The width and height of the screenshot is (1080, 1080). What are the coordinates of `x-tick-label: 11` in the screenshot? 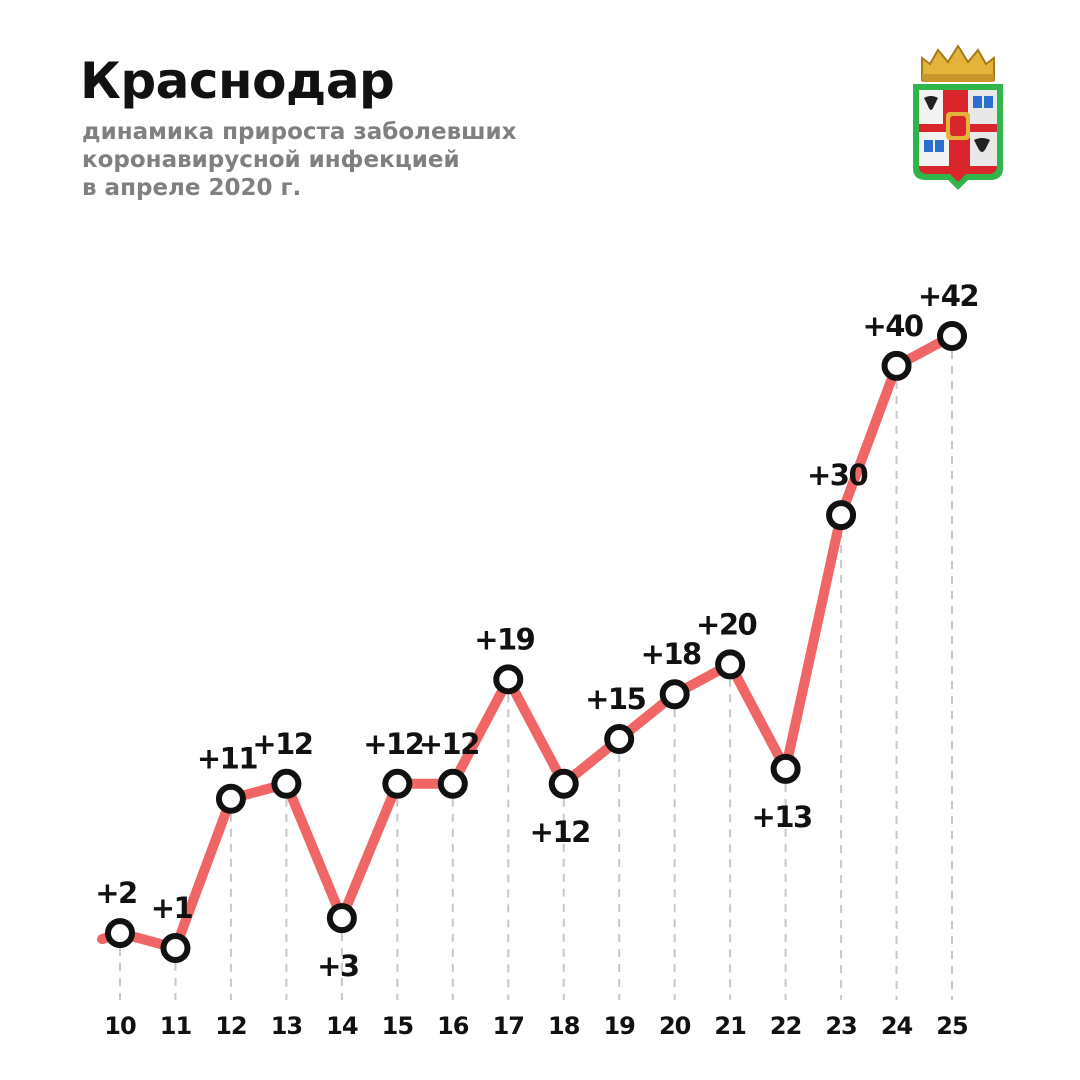 It's located at (176, 1026).